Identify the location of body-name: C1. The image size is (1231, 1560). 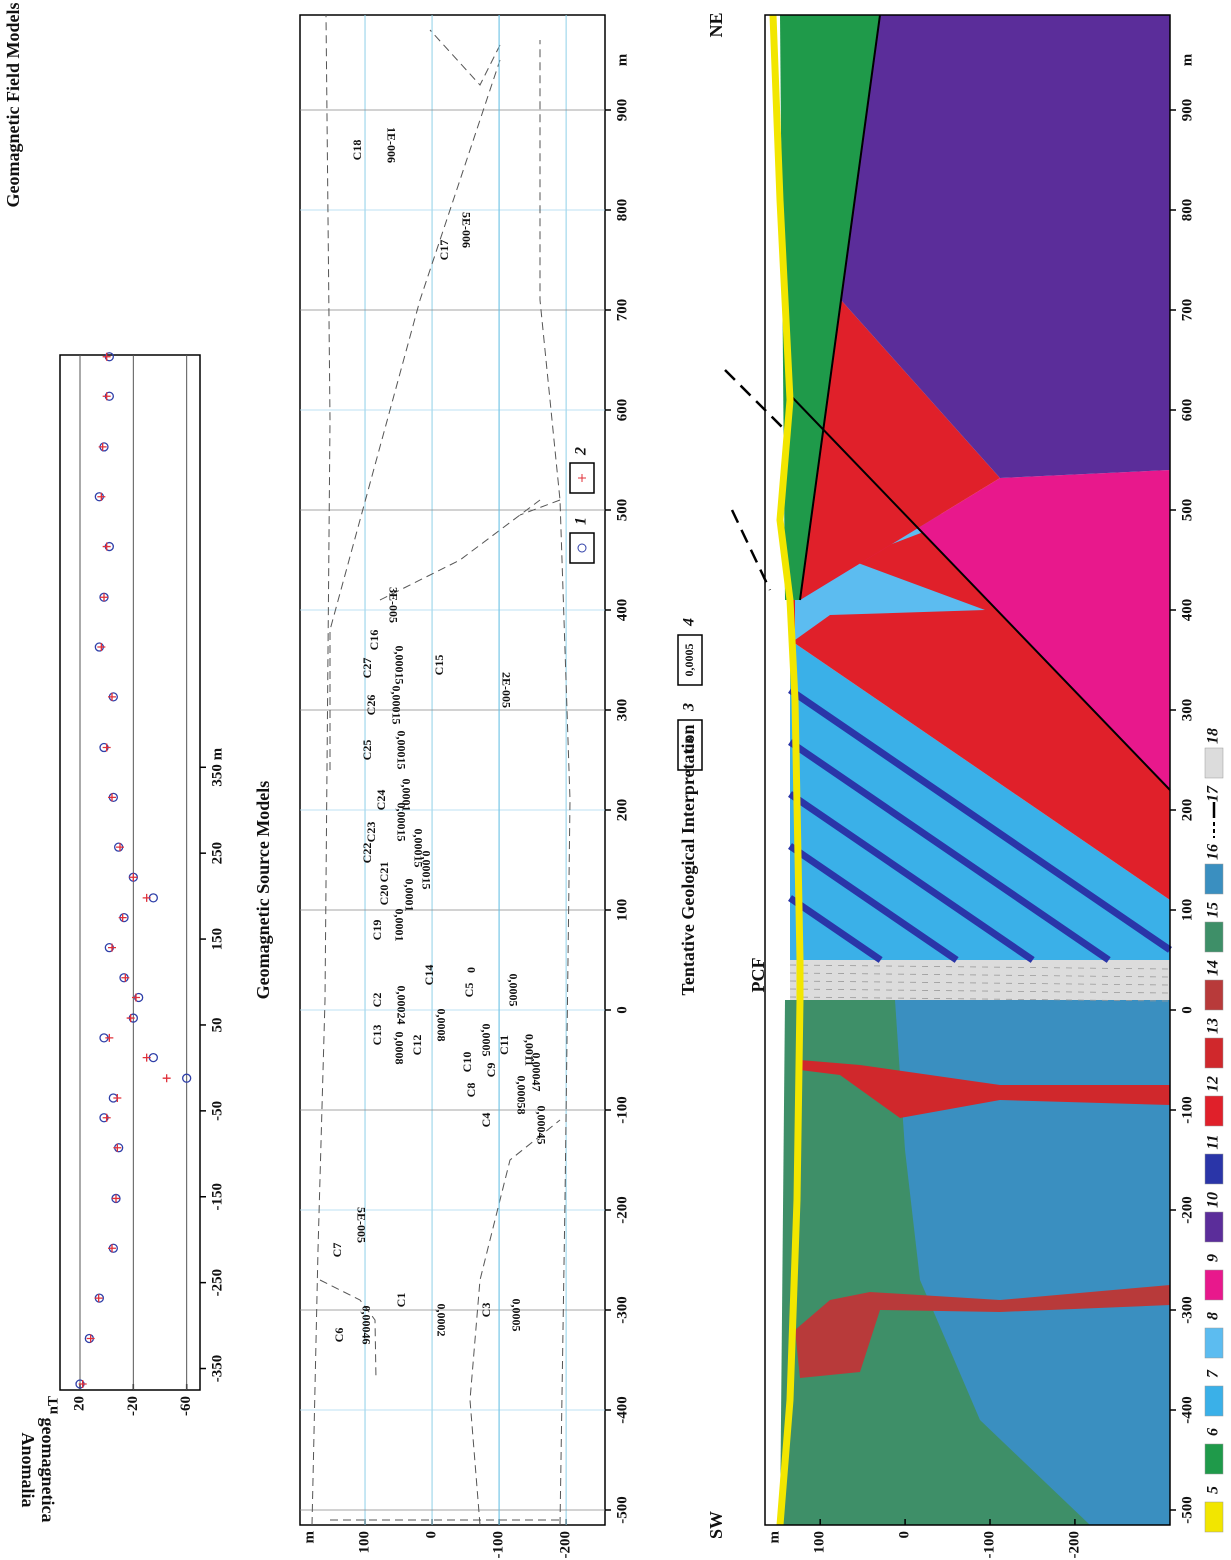
(401, 1300).